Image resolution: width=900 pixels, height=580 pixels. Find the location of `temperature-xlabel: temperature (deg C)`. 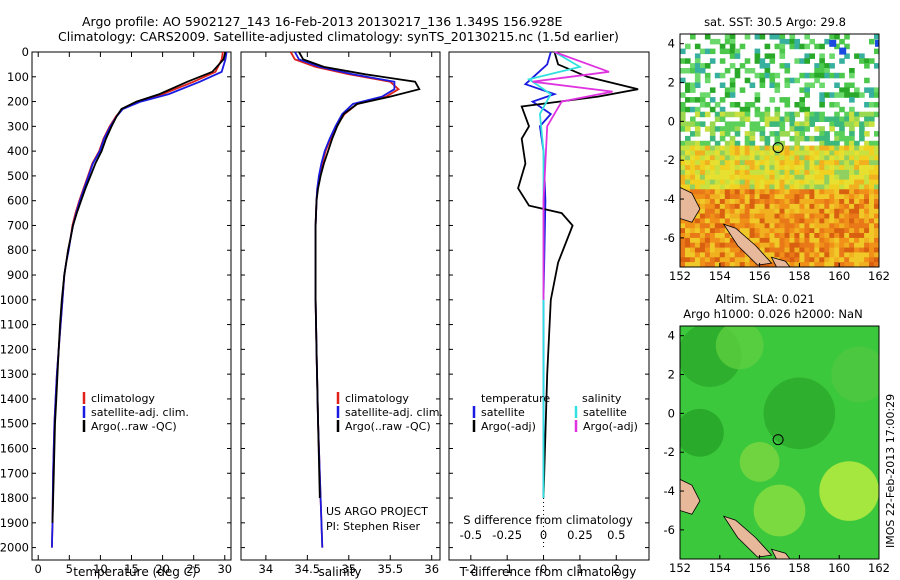

temperature-xlabel: temperature (deg C) is located at coordinates (134, 572).